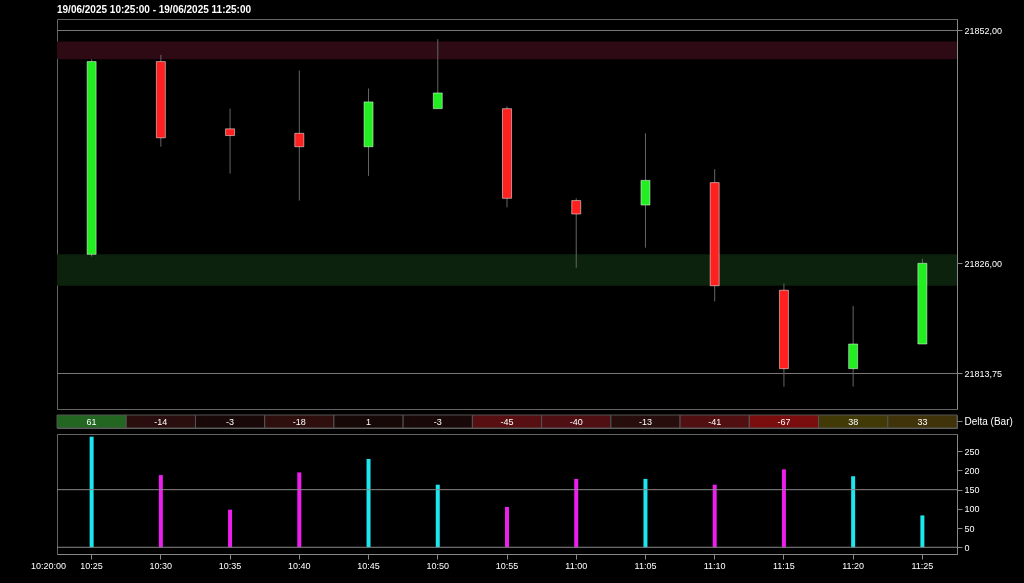  Describe the element at coordinates (645, 565) in the screenshot. I see `x-tick-label: 11:05` at that location.